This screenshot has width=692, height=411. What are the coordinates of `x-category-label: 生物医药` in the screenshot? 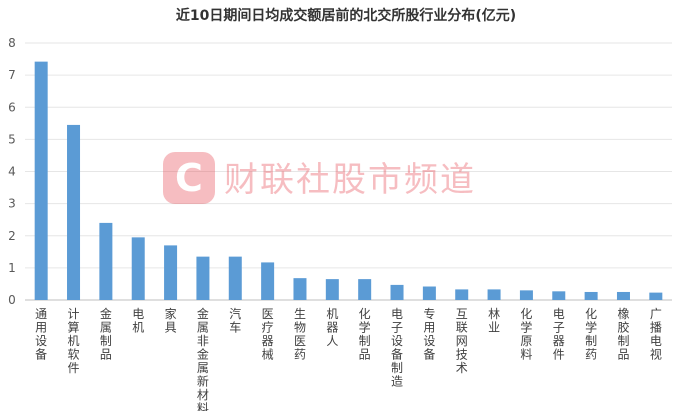 It's located at (300, 334).